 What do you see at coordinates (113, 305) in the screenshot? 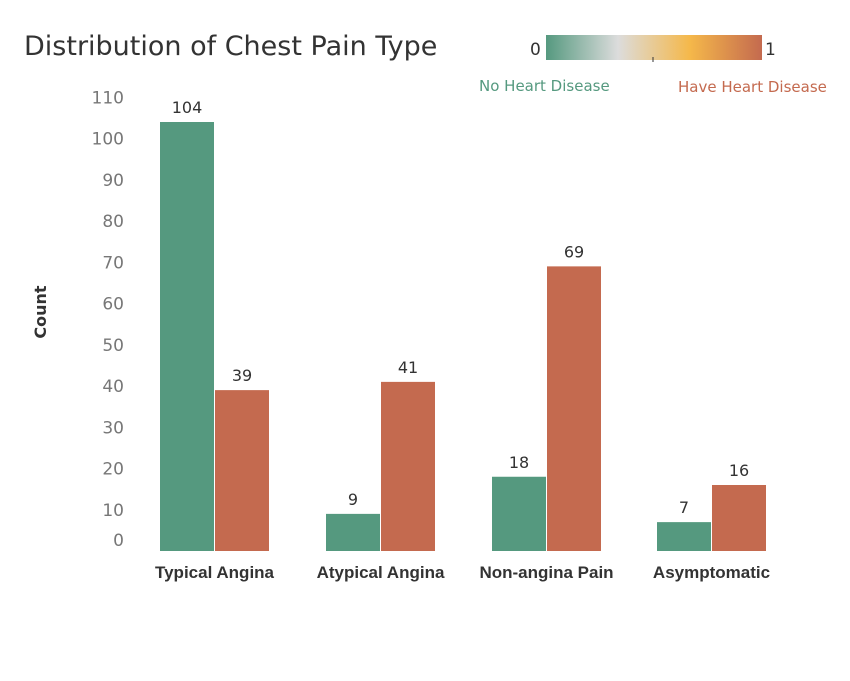
I see `y-tick-label: 60` at bounding box center [113, 305].